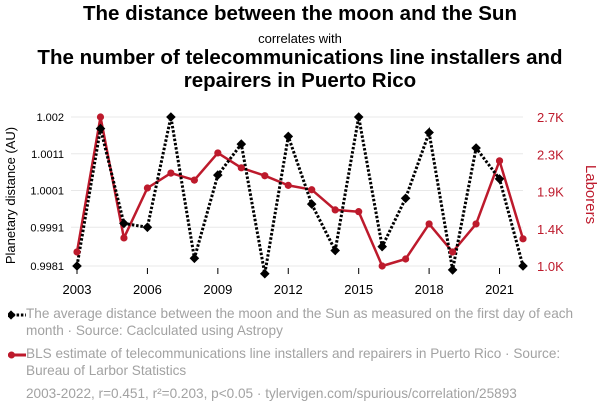 The image size is (600, 414). Describe the element at coordinates (77, 289) in the screenshot. I see `x-tick-label: 2003` at that location.